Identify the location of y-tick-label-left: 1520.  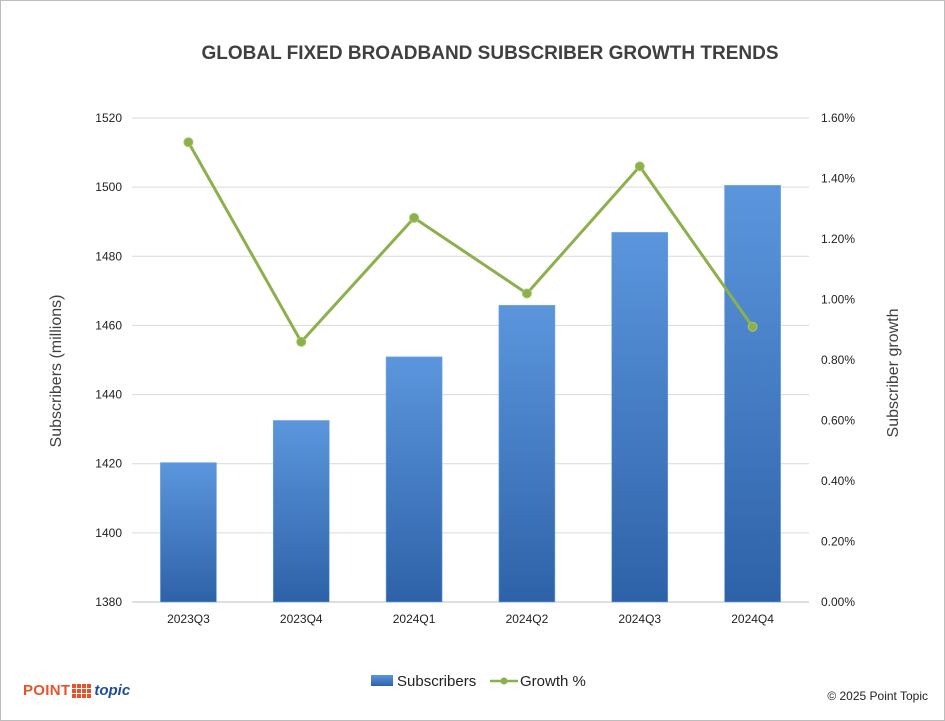
(108, 118).